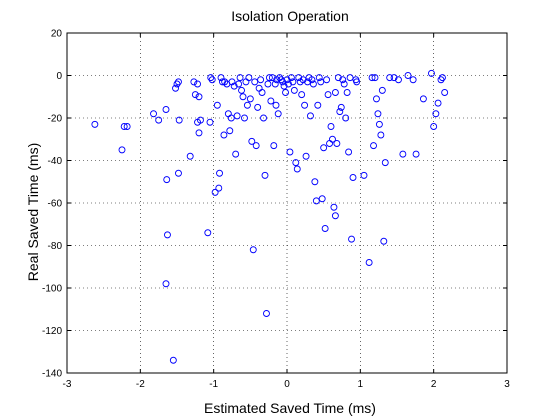  Describe the element at coordinates (67, 384) in the screenshot. I see `x-tick-label: -3` at that location.